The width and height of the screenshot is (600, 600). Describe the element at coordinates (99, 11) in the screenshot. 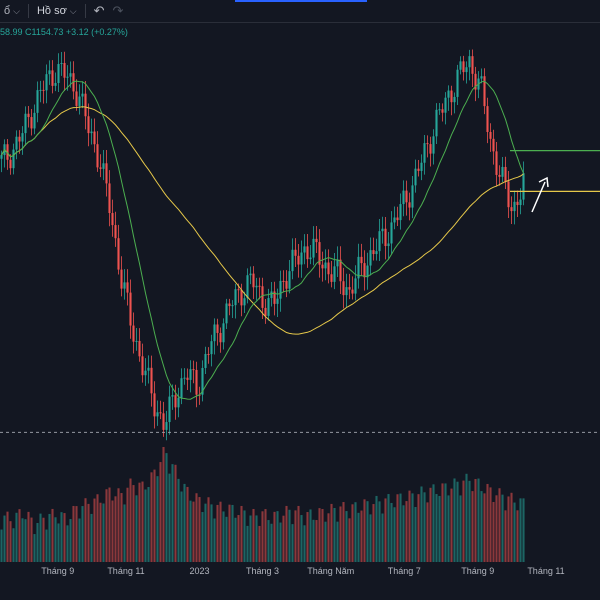

I see `undo-button: ↶` at that location.